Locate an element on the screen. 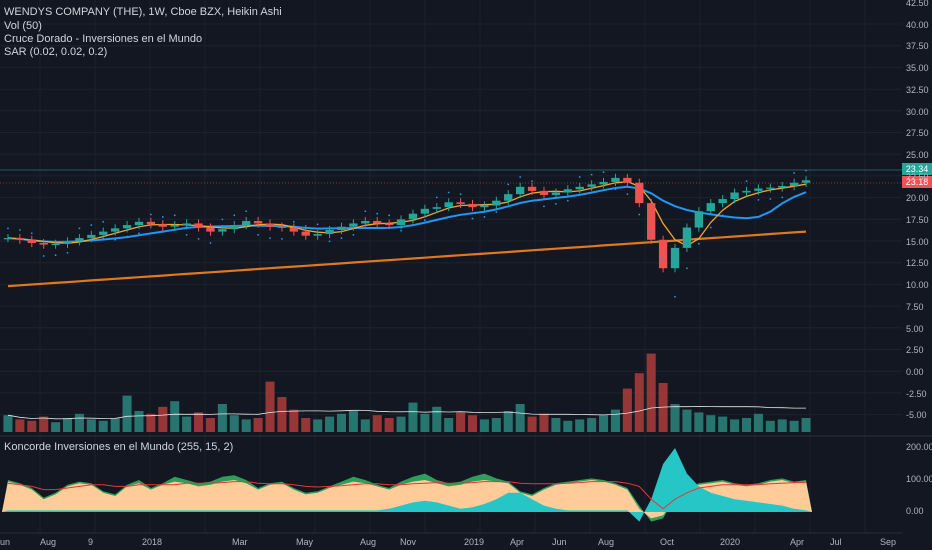  indicator-sar: SAR (0.02, 0.02, 0.2) is located at coordinates (56, 52).